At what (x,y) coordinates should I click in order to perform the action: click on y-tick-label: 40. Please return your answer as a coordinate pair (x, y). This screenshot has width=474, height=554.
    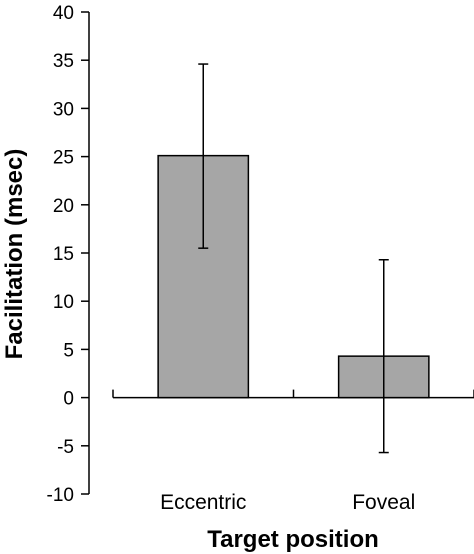
    Looking at the image, I should click on (63, 13).